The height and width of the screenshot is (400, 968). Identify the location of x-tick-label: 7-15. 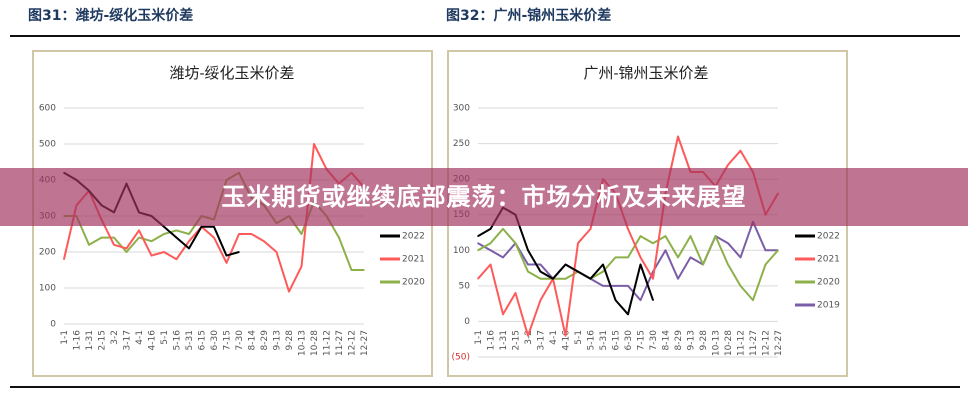
(228, 340).